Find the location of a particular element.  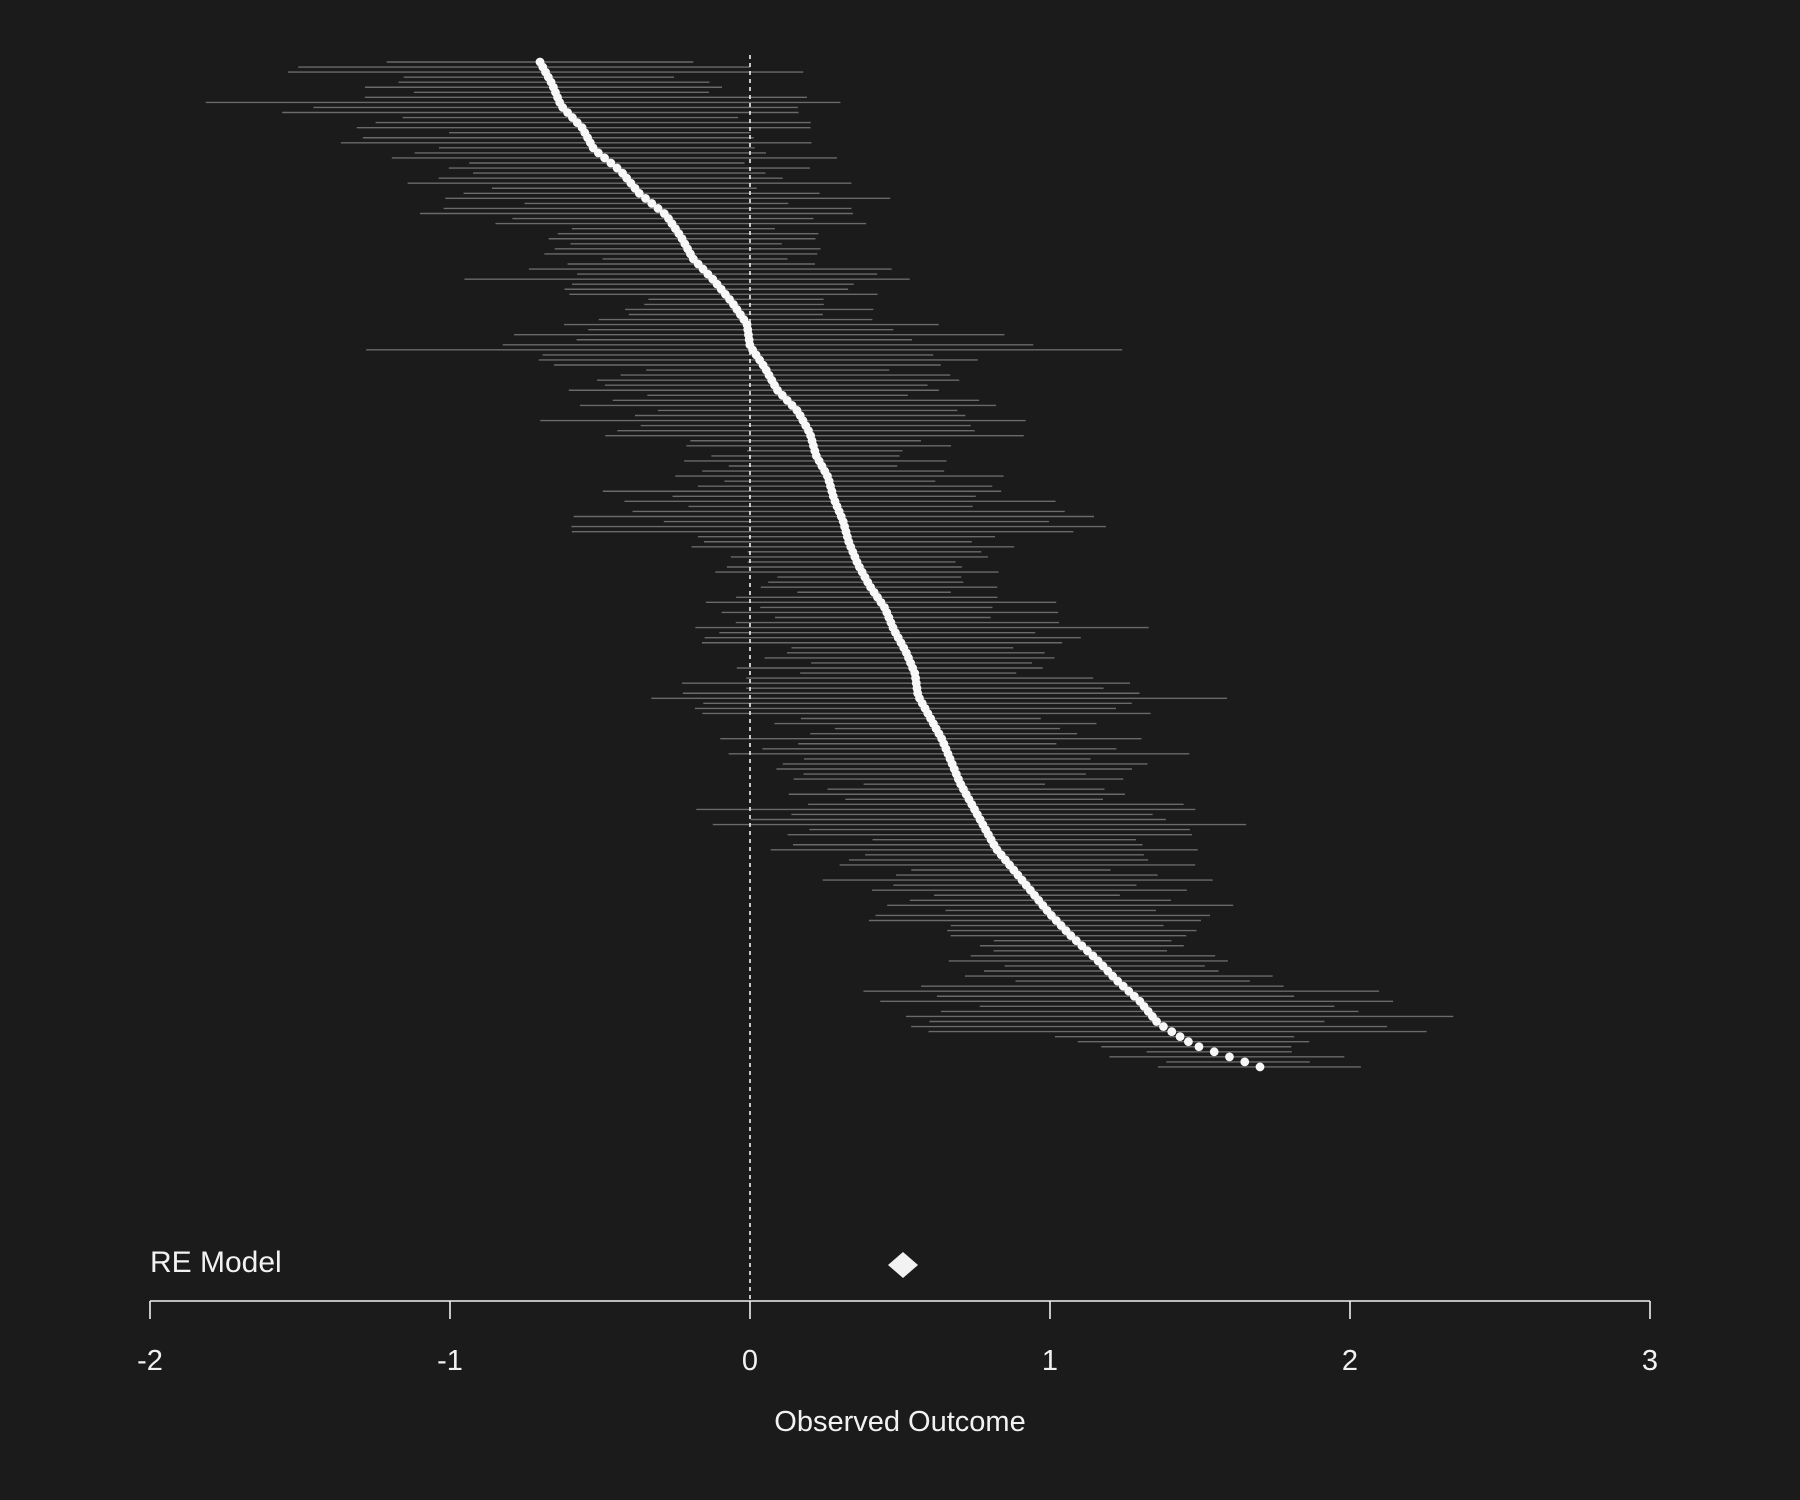

x-axis-title: Observed Outcome is located at coordinates (899, 1422).